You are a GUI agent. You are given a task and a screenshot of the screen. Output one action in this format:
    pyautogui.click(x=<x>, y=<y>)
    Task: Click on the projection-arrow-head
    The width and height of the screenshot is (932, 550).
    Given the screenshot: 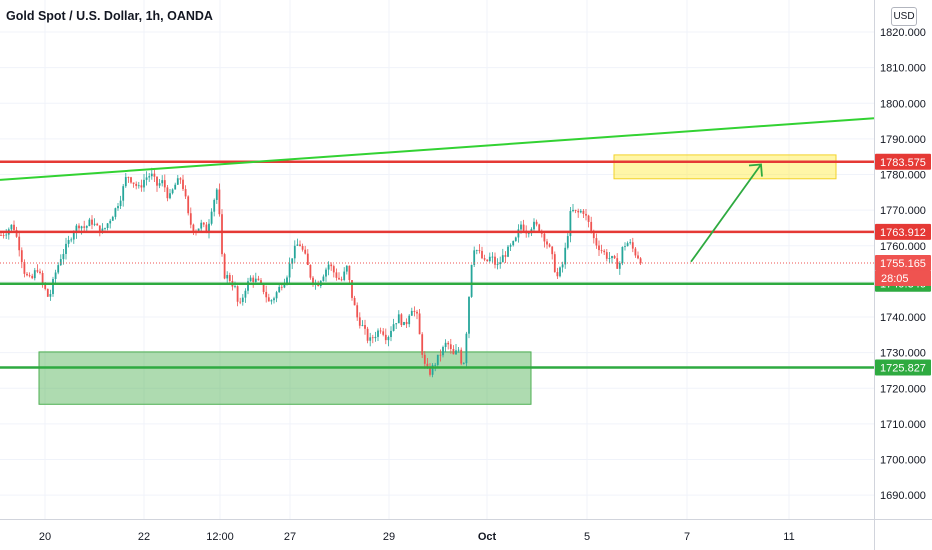 What is the action you would take?
    pyautogui.click(x=755, y=170)
    